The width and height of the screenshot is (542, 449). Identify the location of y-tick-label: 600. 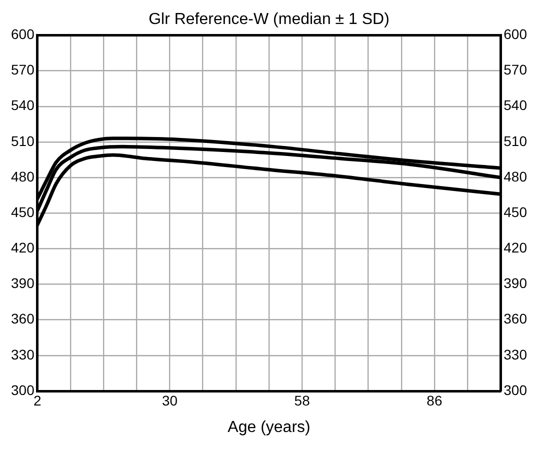
(23, 34).